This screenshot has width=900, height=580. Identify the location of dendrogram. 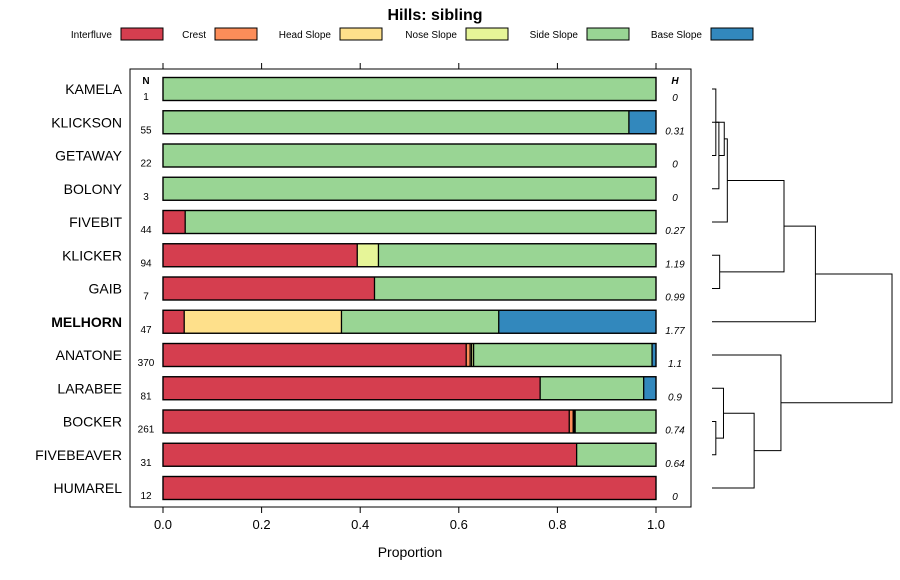
(802, 288).